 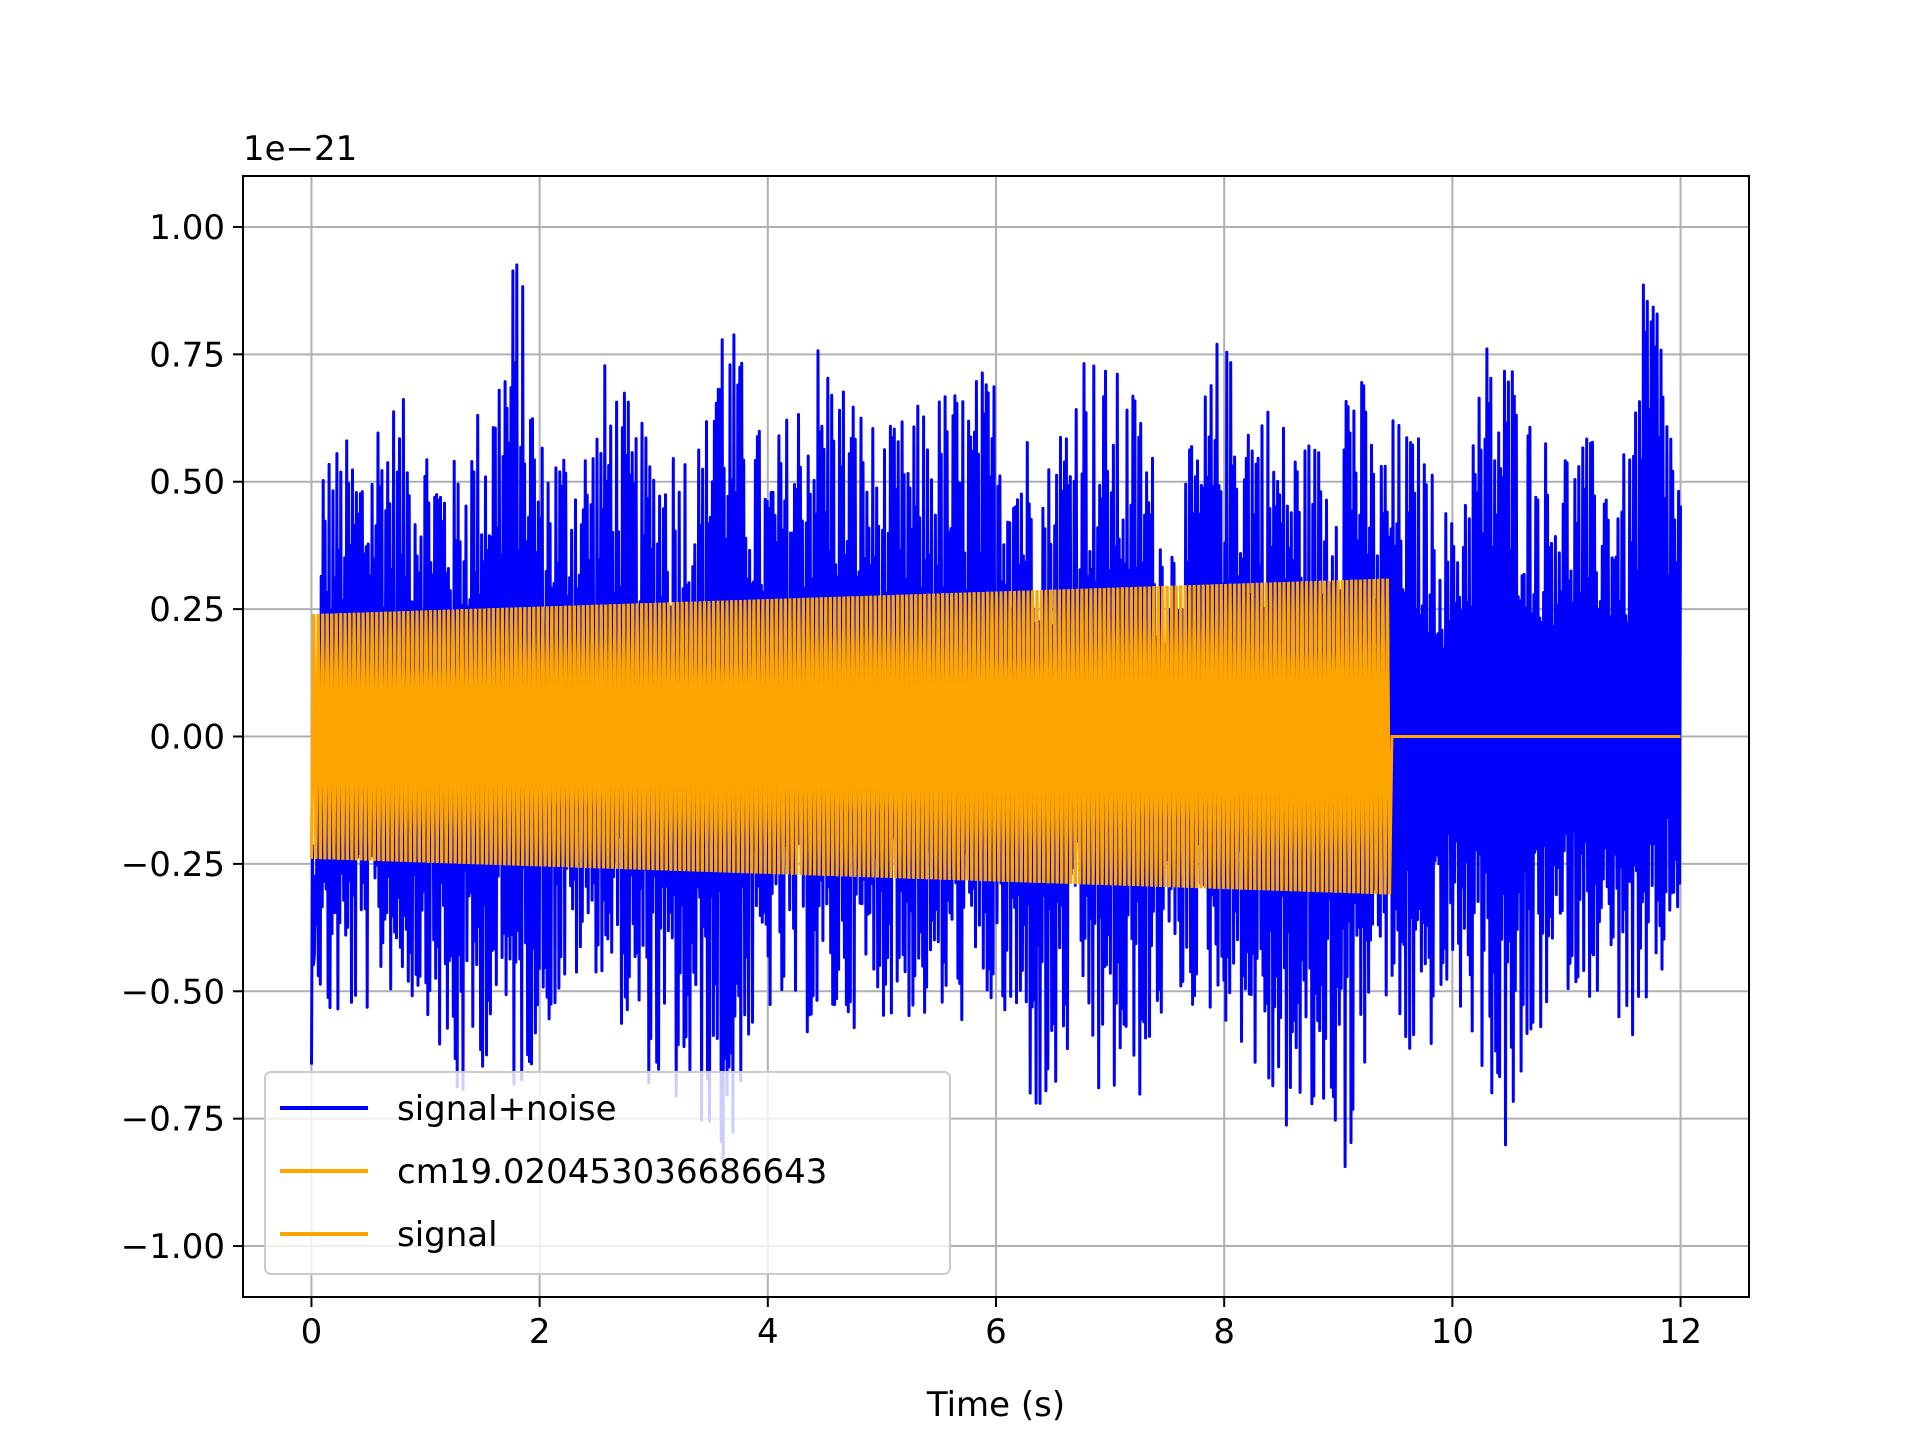 I want to click on x-tick-label: 10, so click(x=1452, y=1332).